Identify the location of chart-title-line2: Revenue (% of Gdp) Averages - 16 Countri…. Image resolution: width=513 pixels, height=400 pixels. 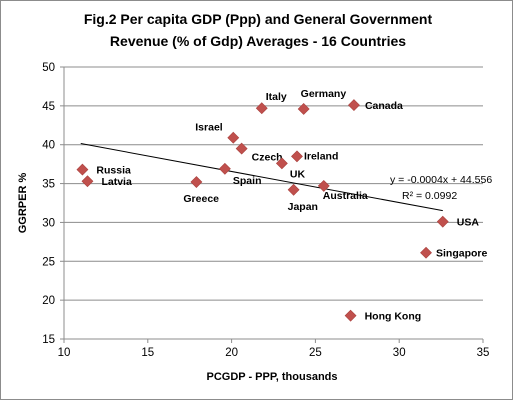
(258, 41).